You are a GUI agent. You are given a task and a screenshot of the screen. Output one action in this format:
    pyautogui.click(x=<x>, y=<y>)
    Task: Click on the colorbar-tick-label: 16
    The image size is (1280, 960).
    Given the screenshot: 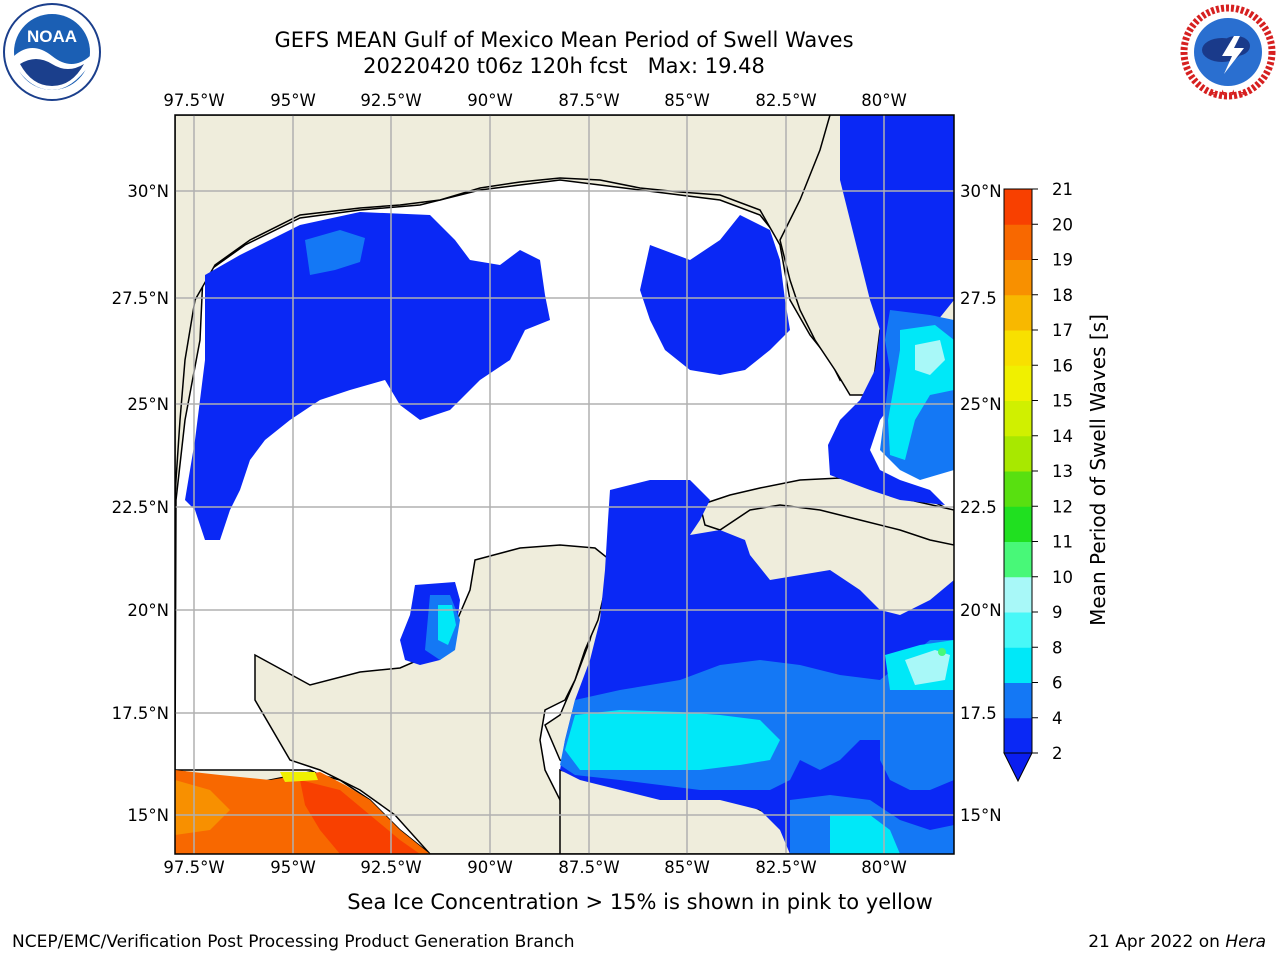 What is the action you would take?
    pyautogui.click(x=1062, y=365)
    